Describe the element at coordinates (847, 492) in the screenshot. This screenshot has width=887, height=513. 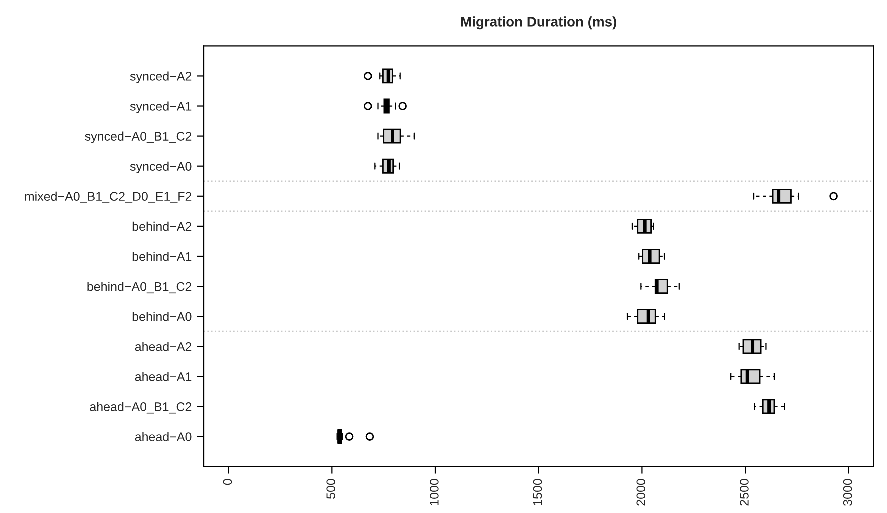
I see `x-tick-label: 3000` at that location.